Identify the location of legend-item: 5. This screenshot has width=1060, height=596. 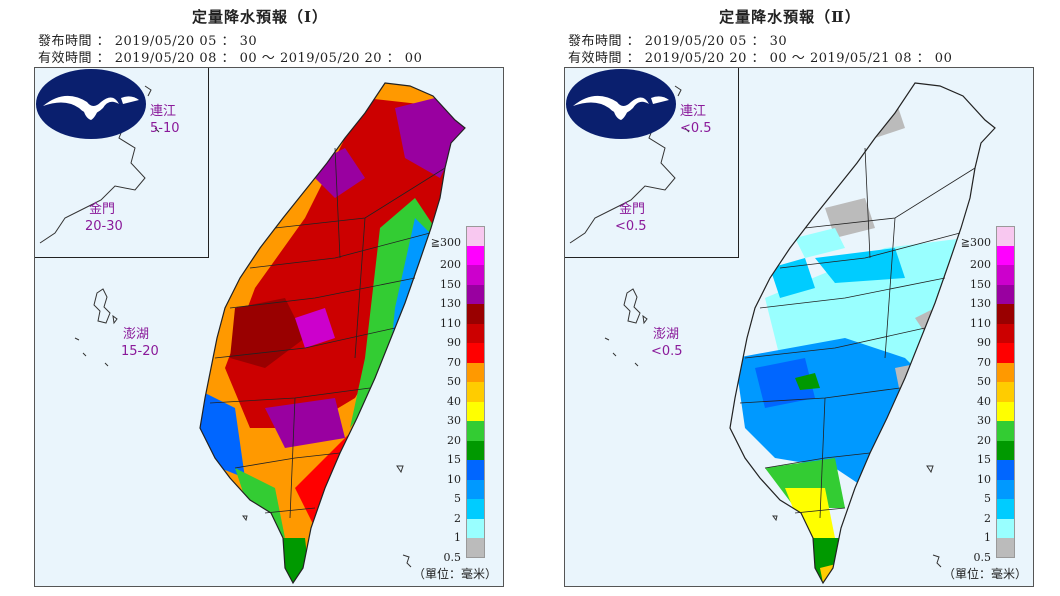
(453, 492).